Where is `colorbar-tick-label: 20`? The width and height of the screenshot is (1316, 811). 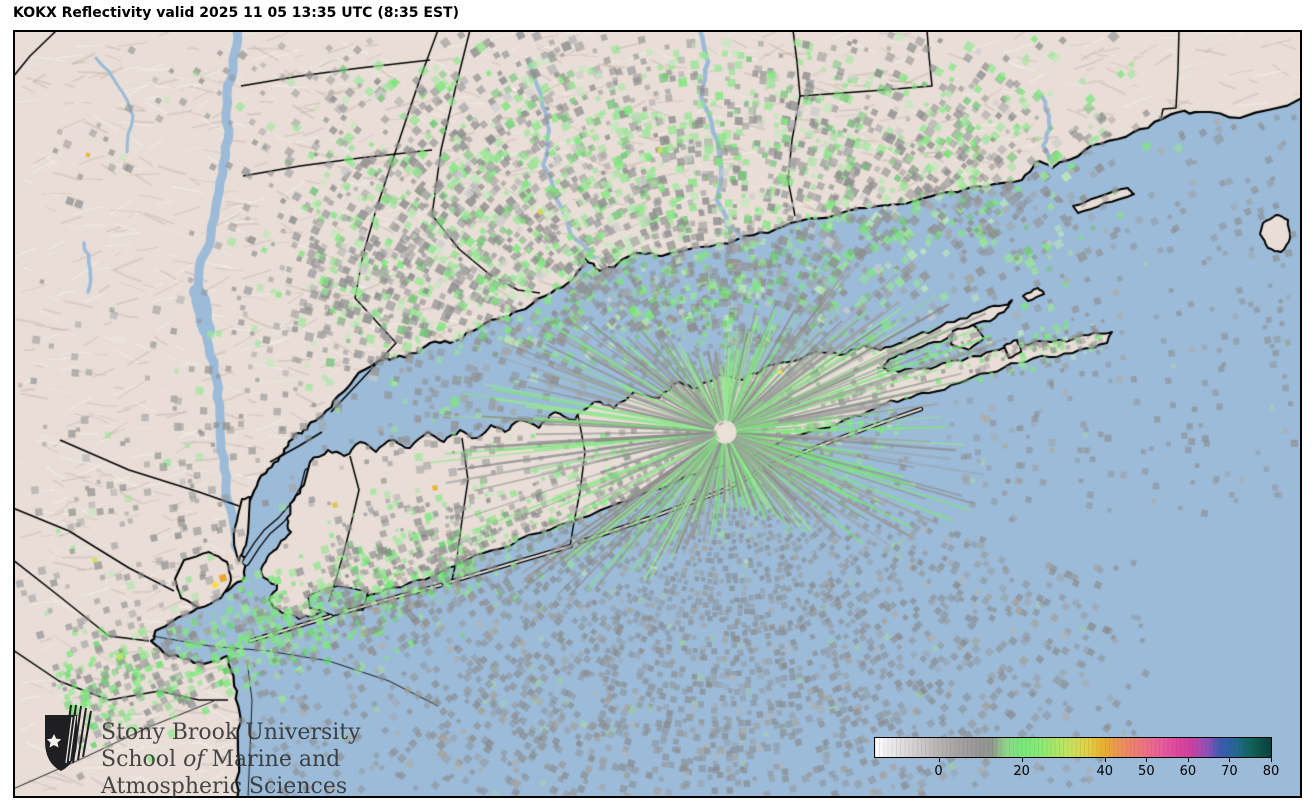
colorbar-tick-label: 20 is located at coordinates (1021, 771).